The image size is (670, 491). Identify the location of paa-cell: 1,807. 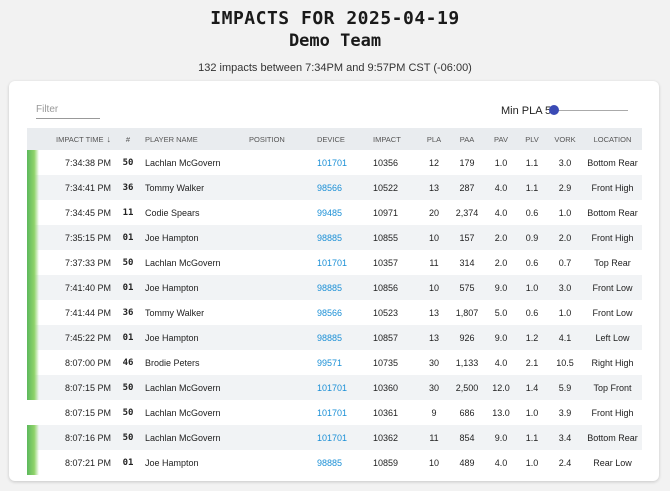
(467, 312).